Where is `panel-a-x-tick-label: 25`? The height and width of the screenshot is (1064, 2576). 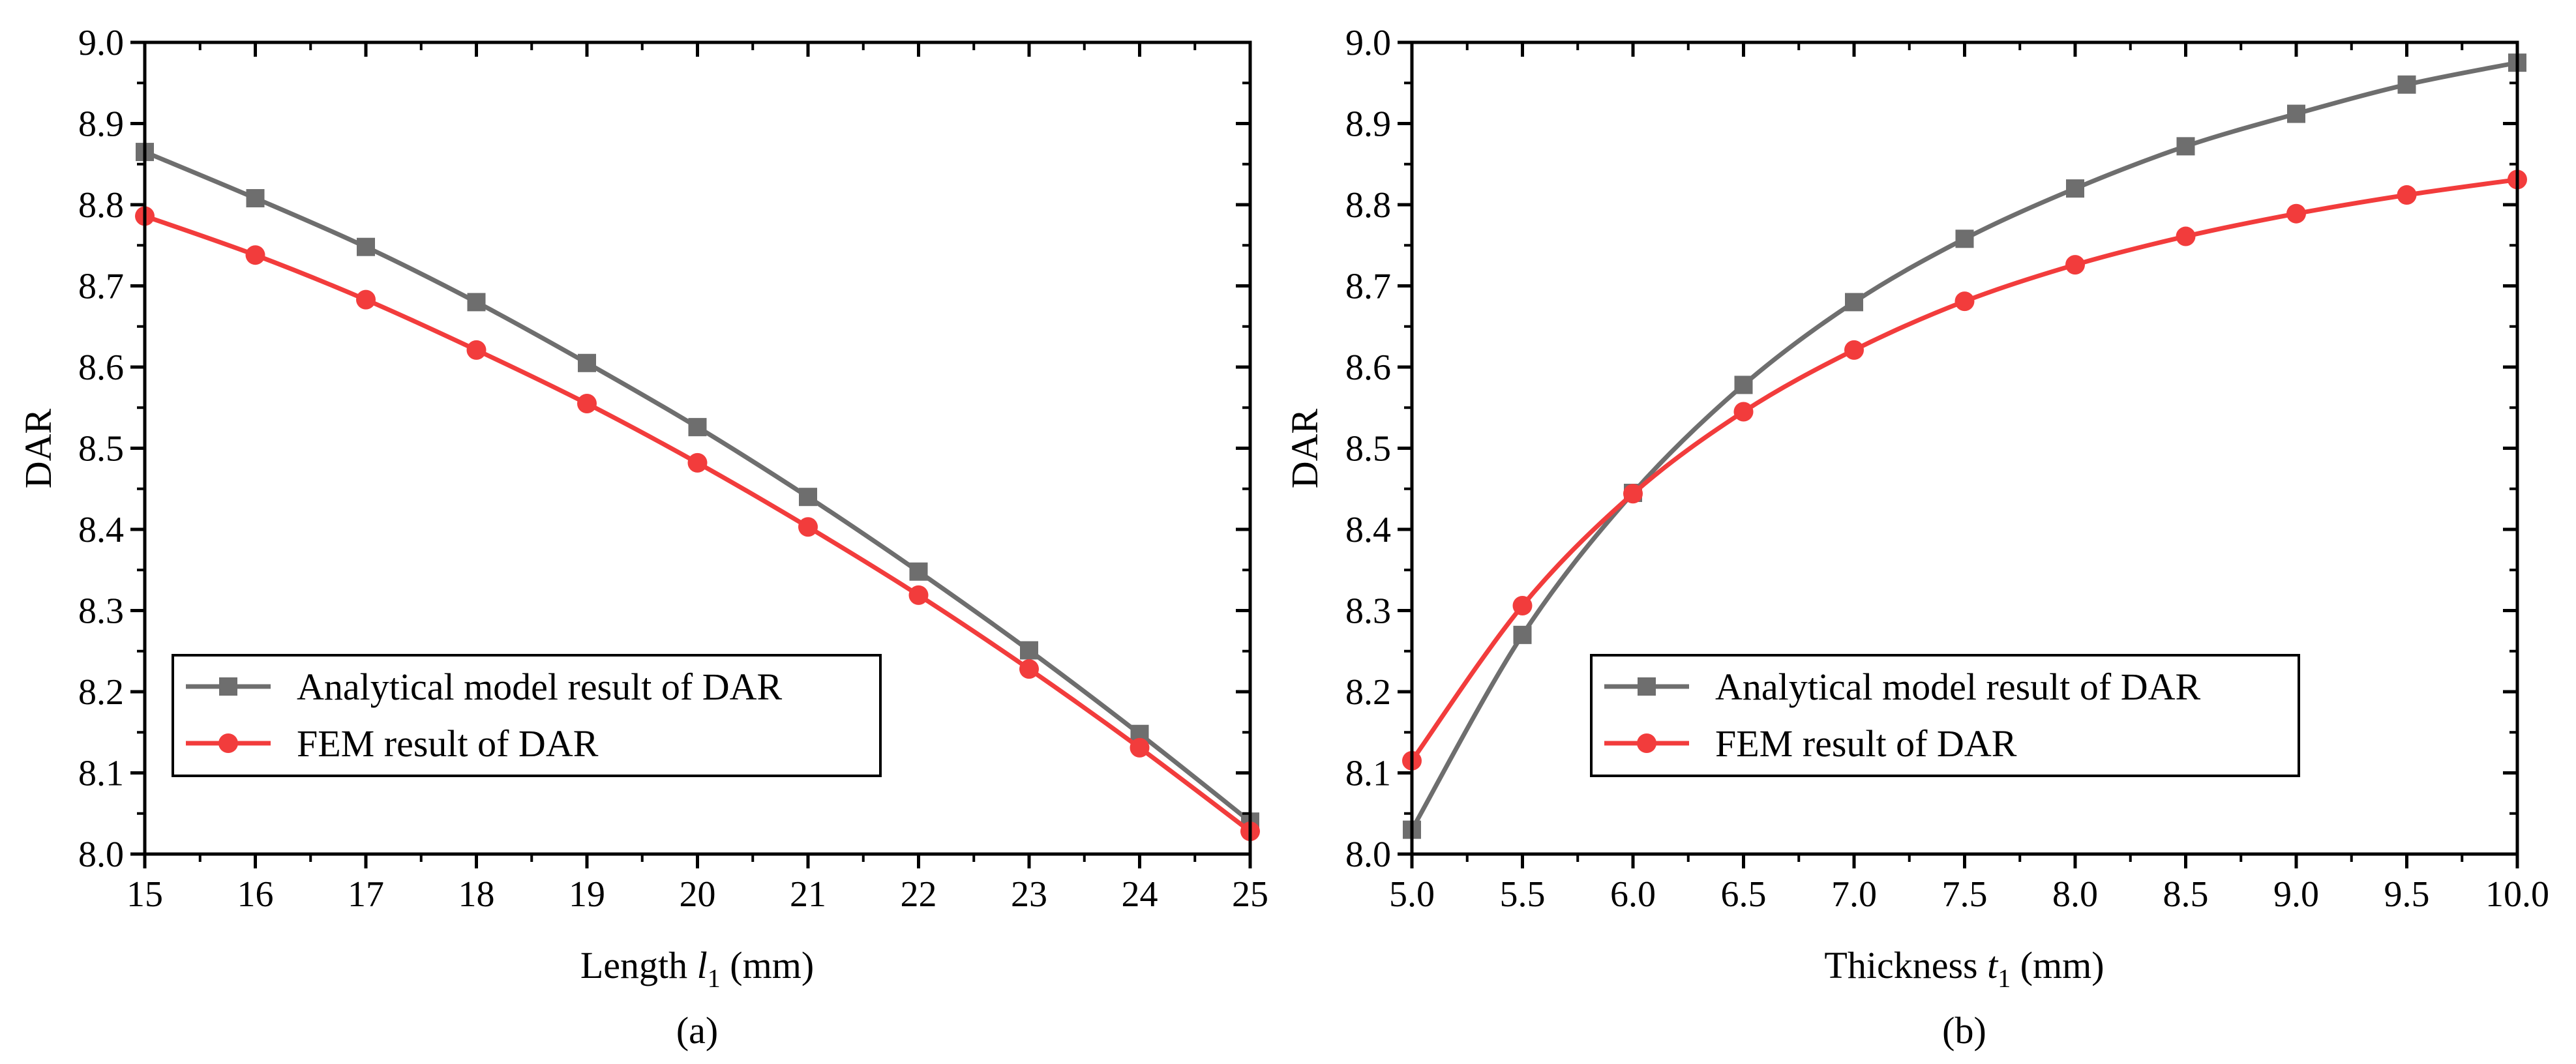 panel-a-x-tick-label: 25 is located at coordinates (1250, 894).